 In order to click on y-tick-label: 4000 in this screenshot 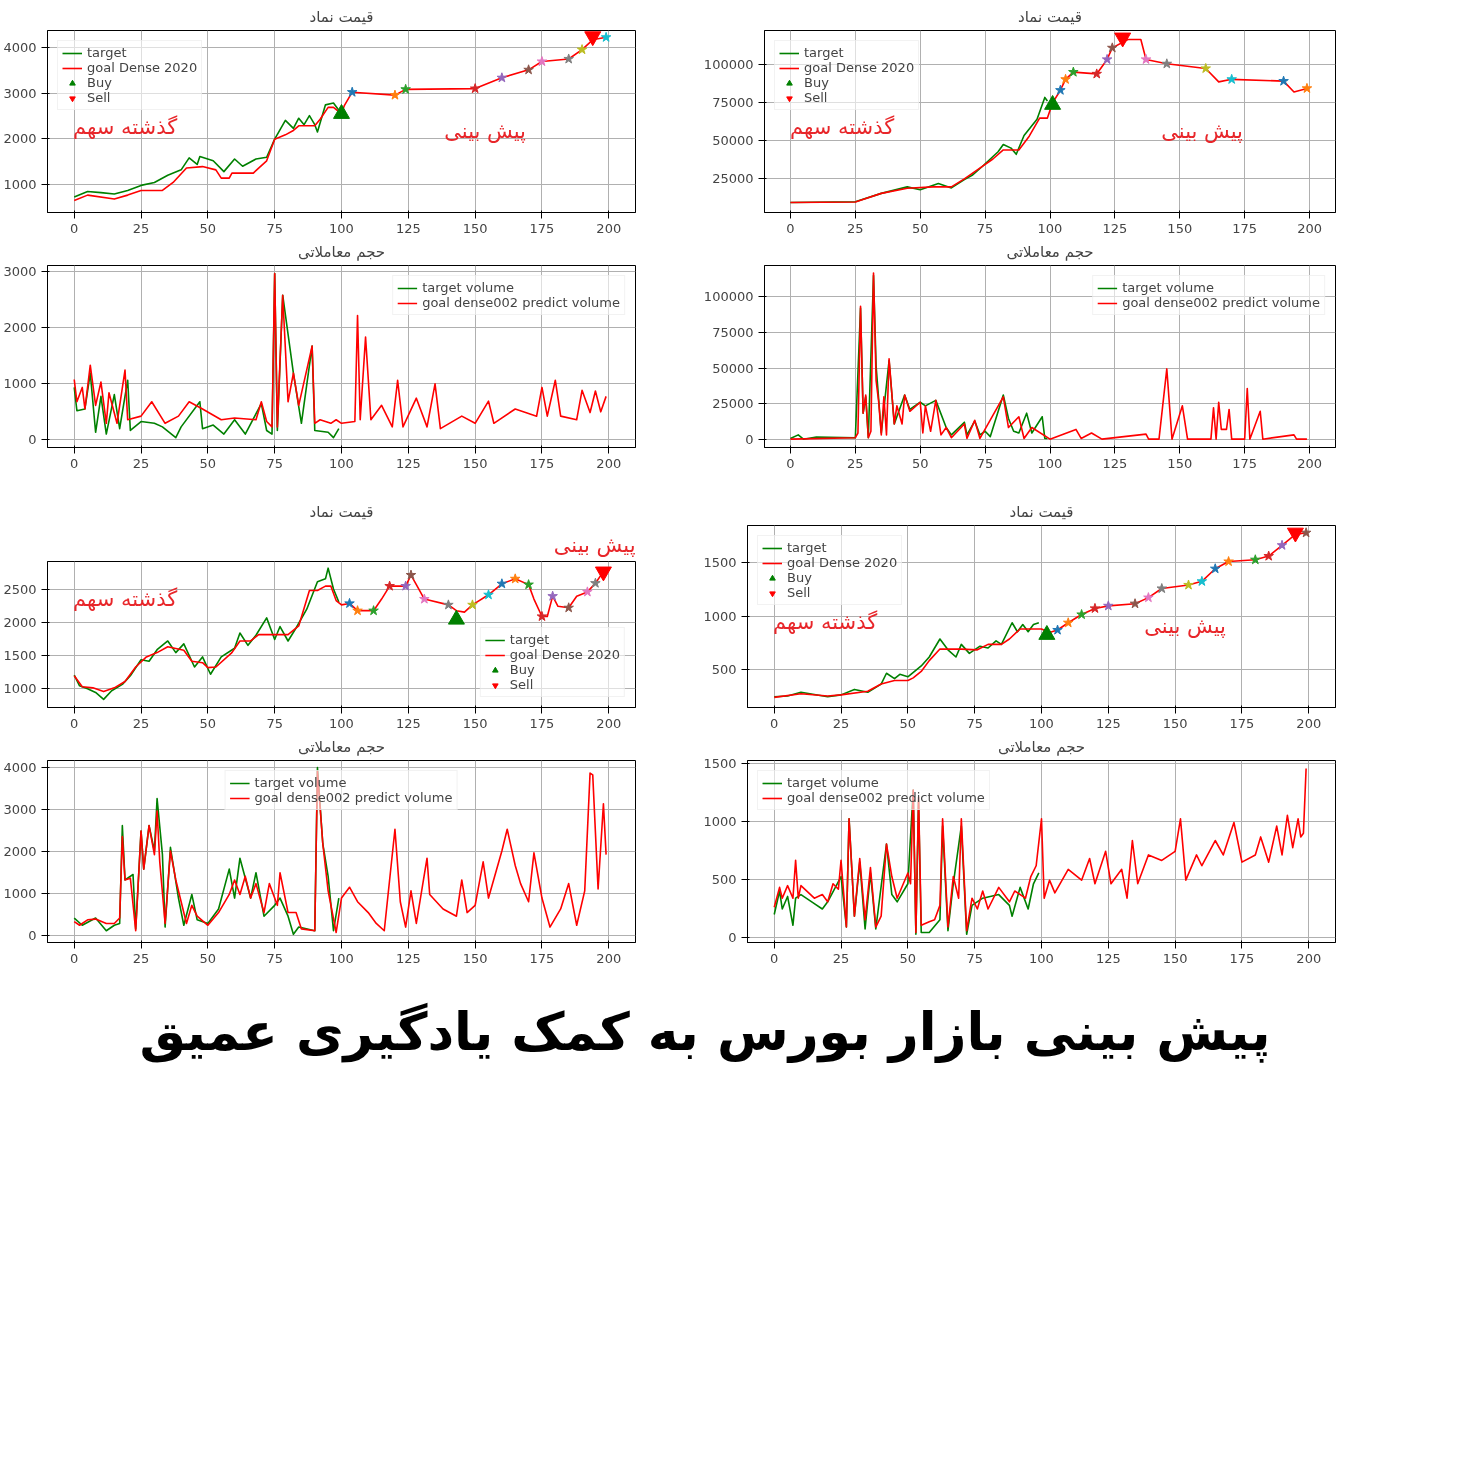, I will do `click(20, 768)`.